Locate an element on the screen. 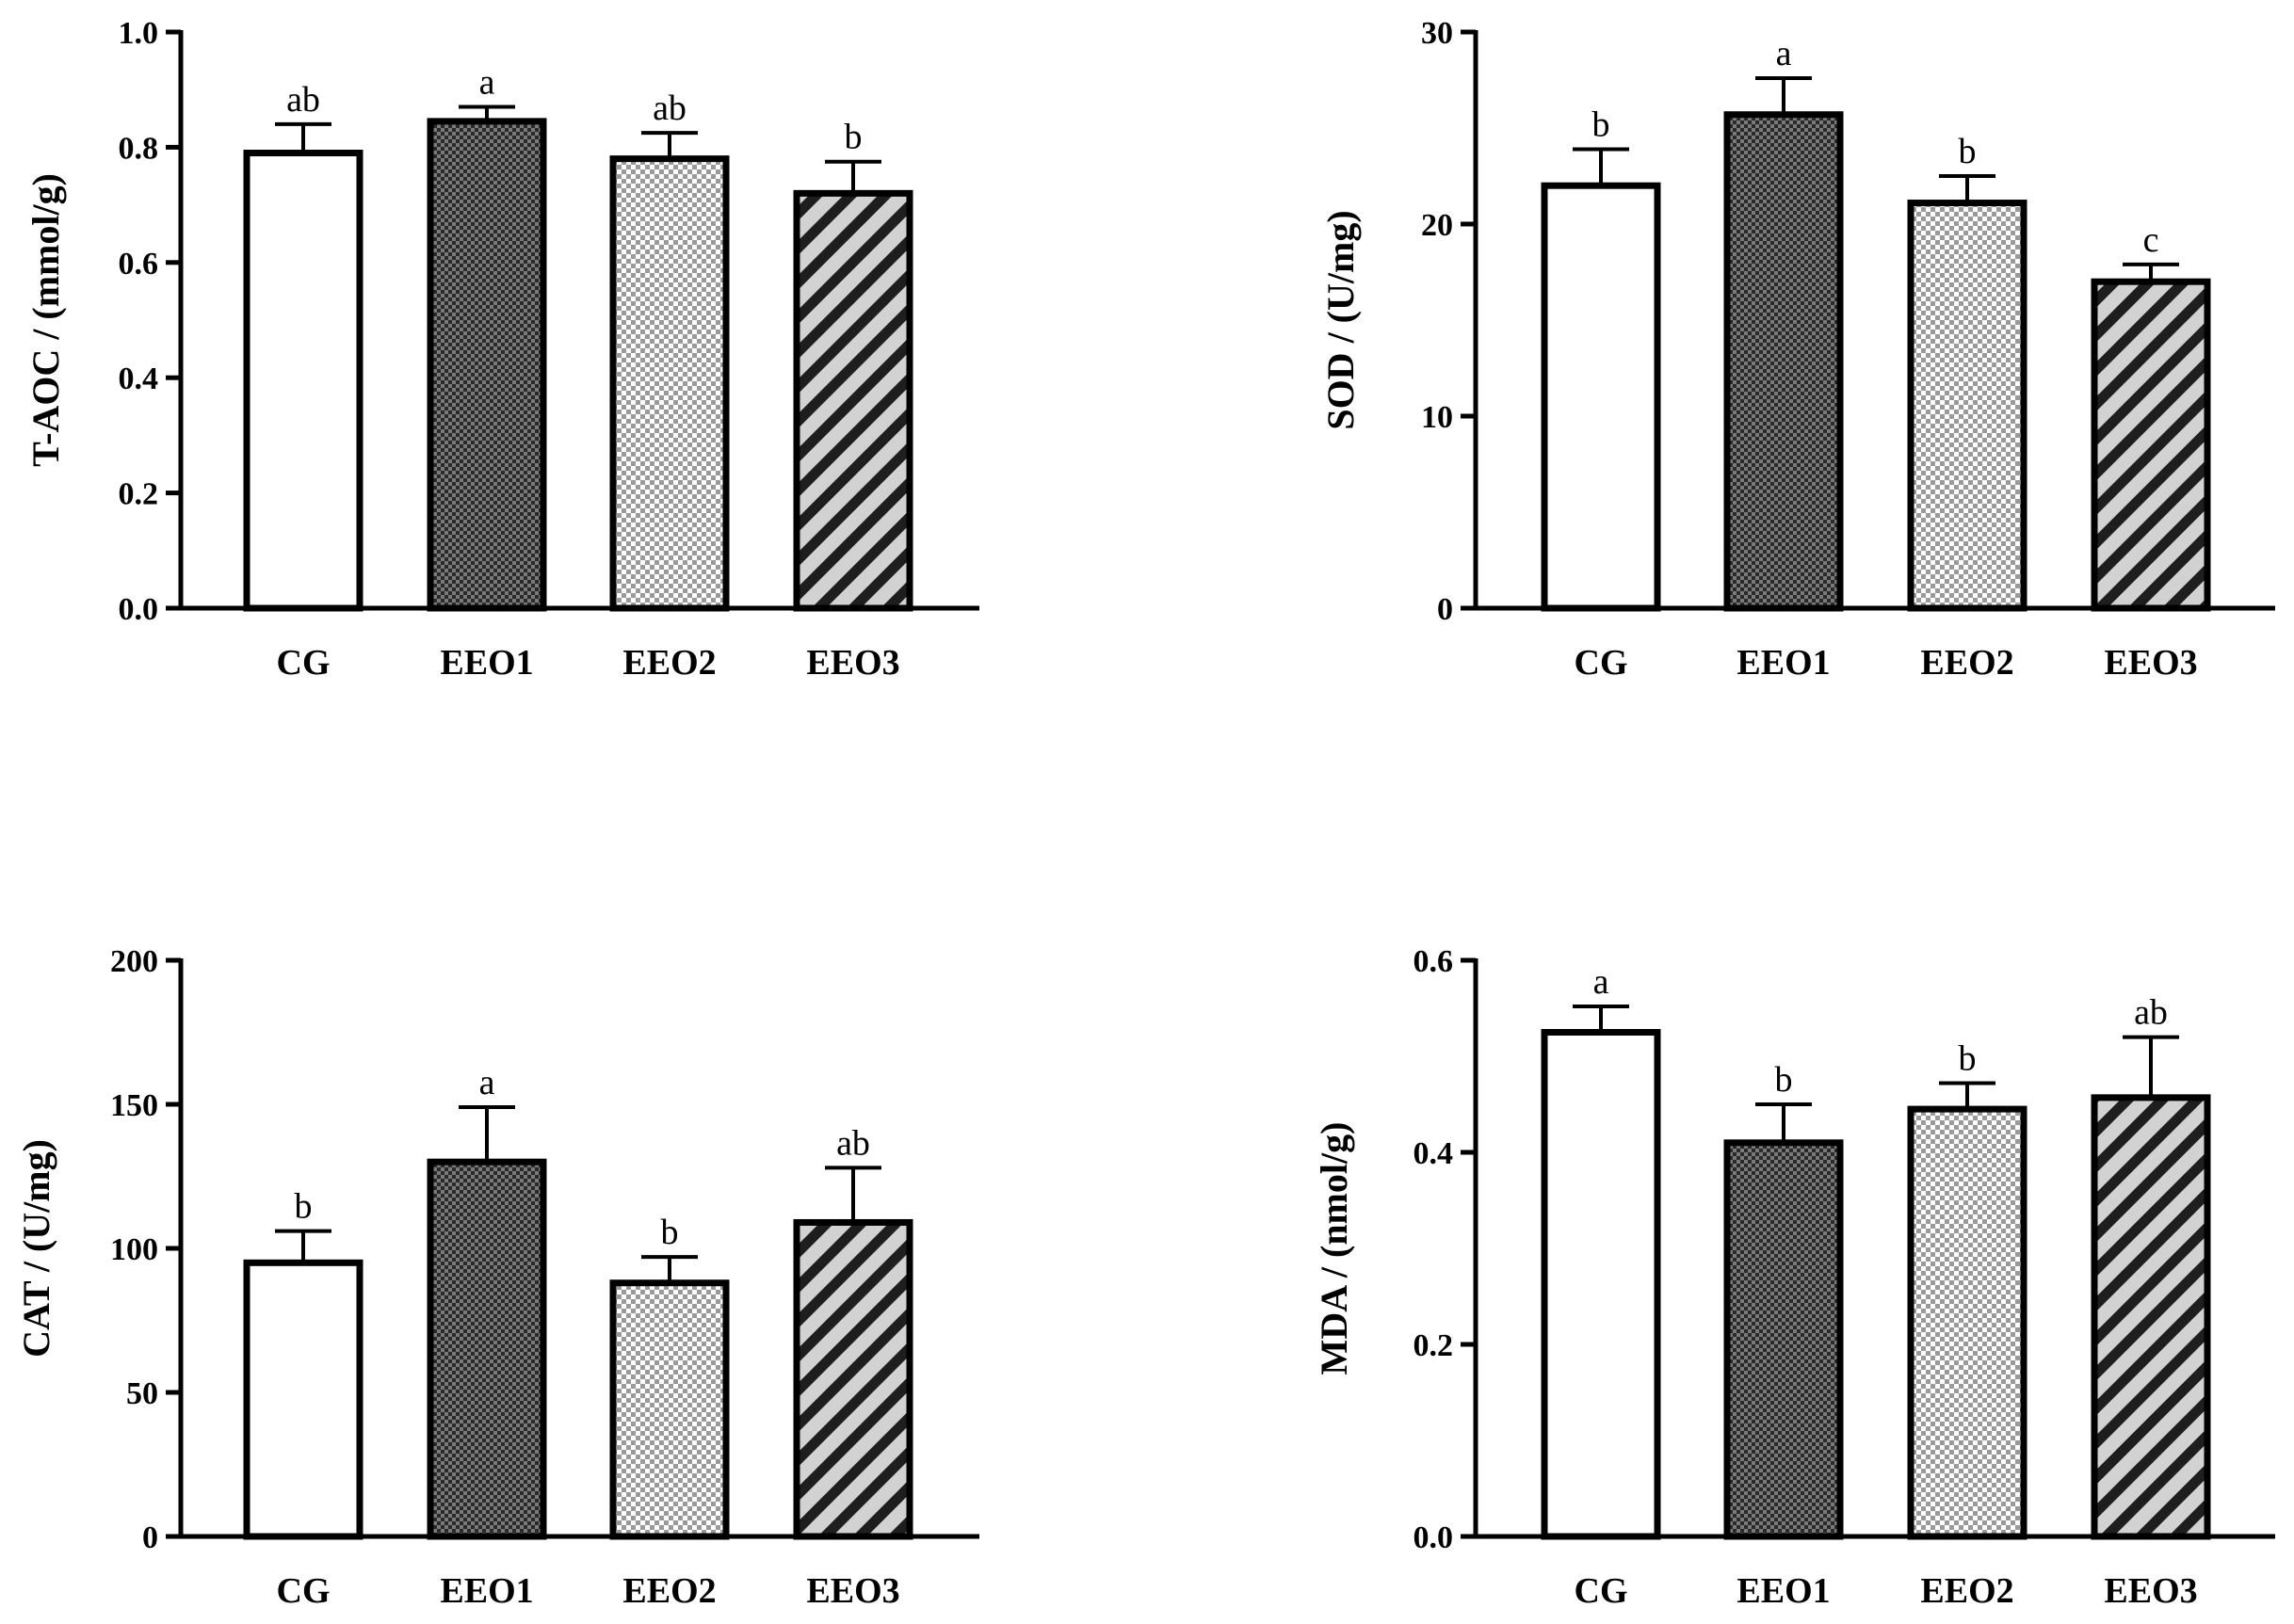 The height and width of the screenshot is (1624, 2294). y-tick-label: 1.0 is located at coordinates (139, 33).